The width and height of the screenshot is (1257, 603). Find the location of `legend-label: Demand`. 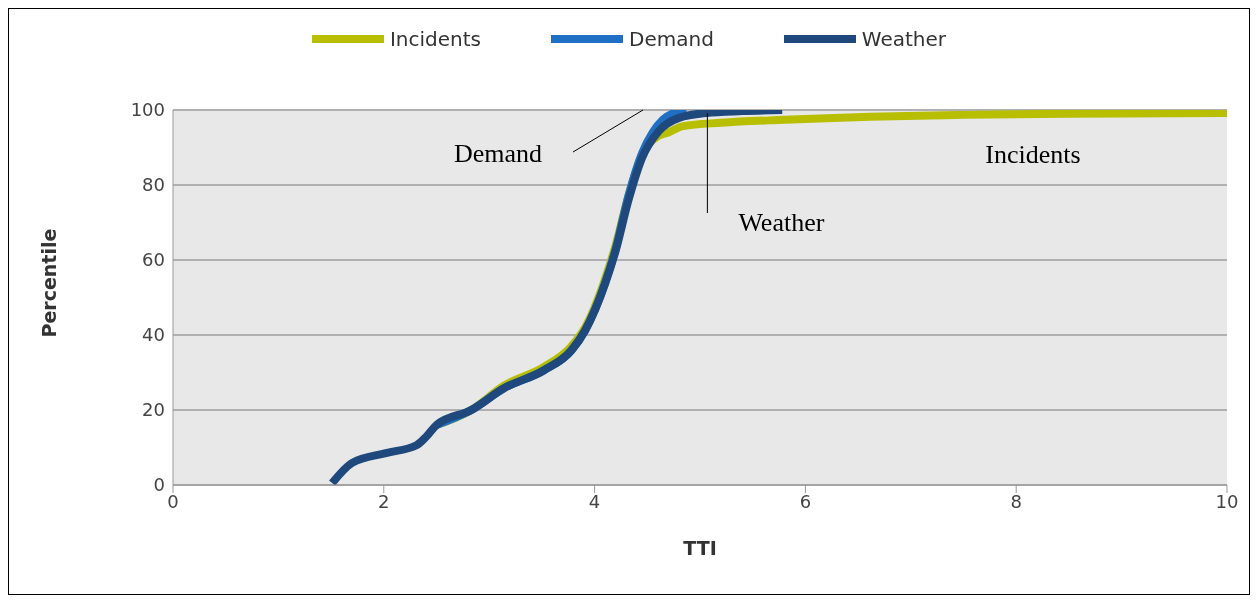

legend-label: Demand is located at coordinates (671, 39).